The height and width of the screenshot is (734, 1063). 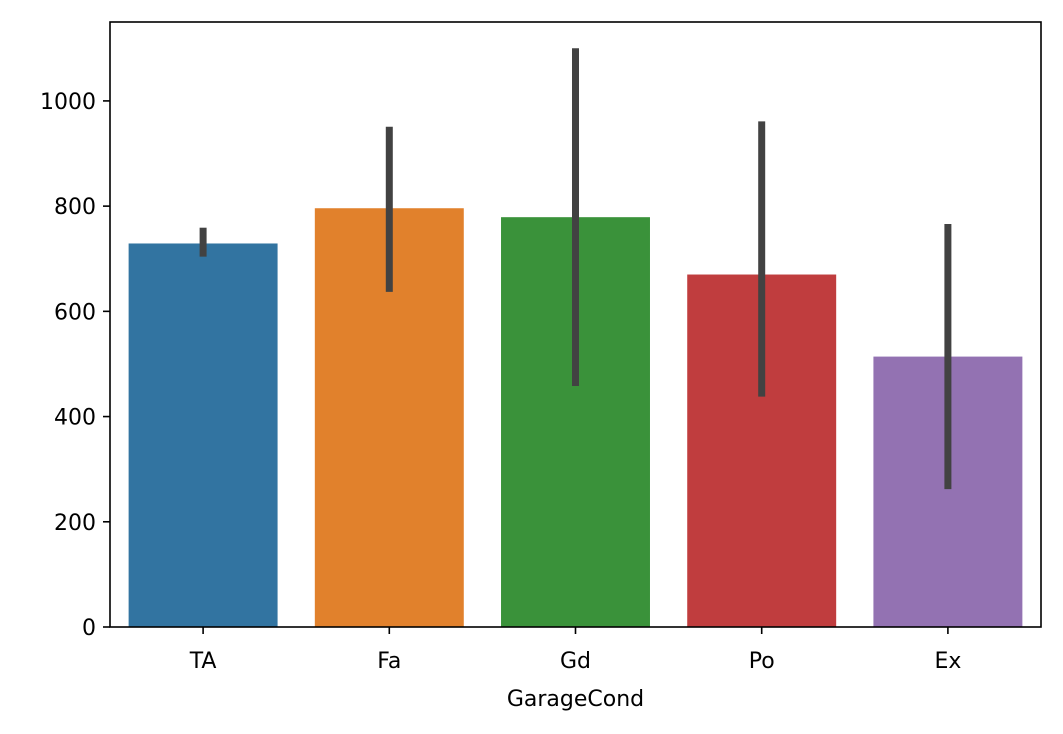 I want to click on y-tick-label: 1000, so click(x=68, y=102).